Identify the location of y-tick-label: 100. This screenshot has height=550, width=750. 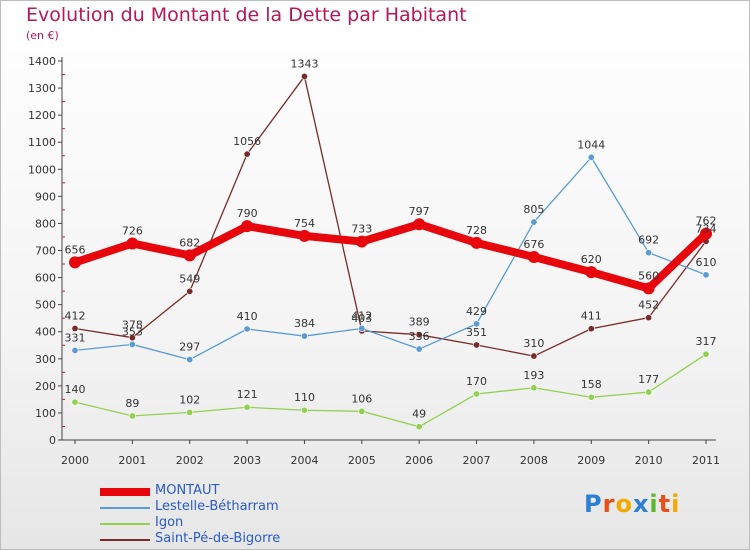
(45, 413).